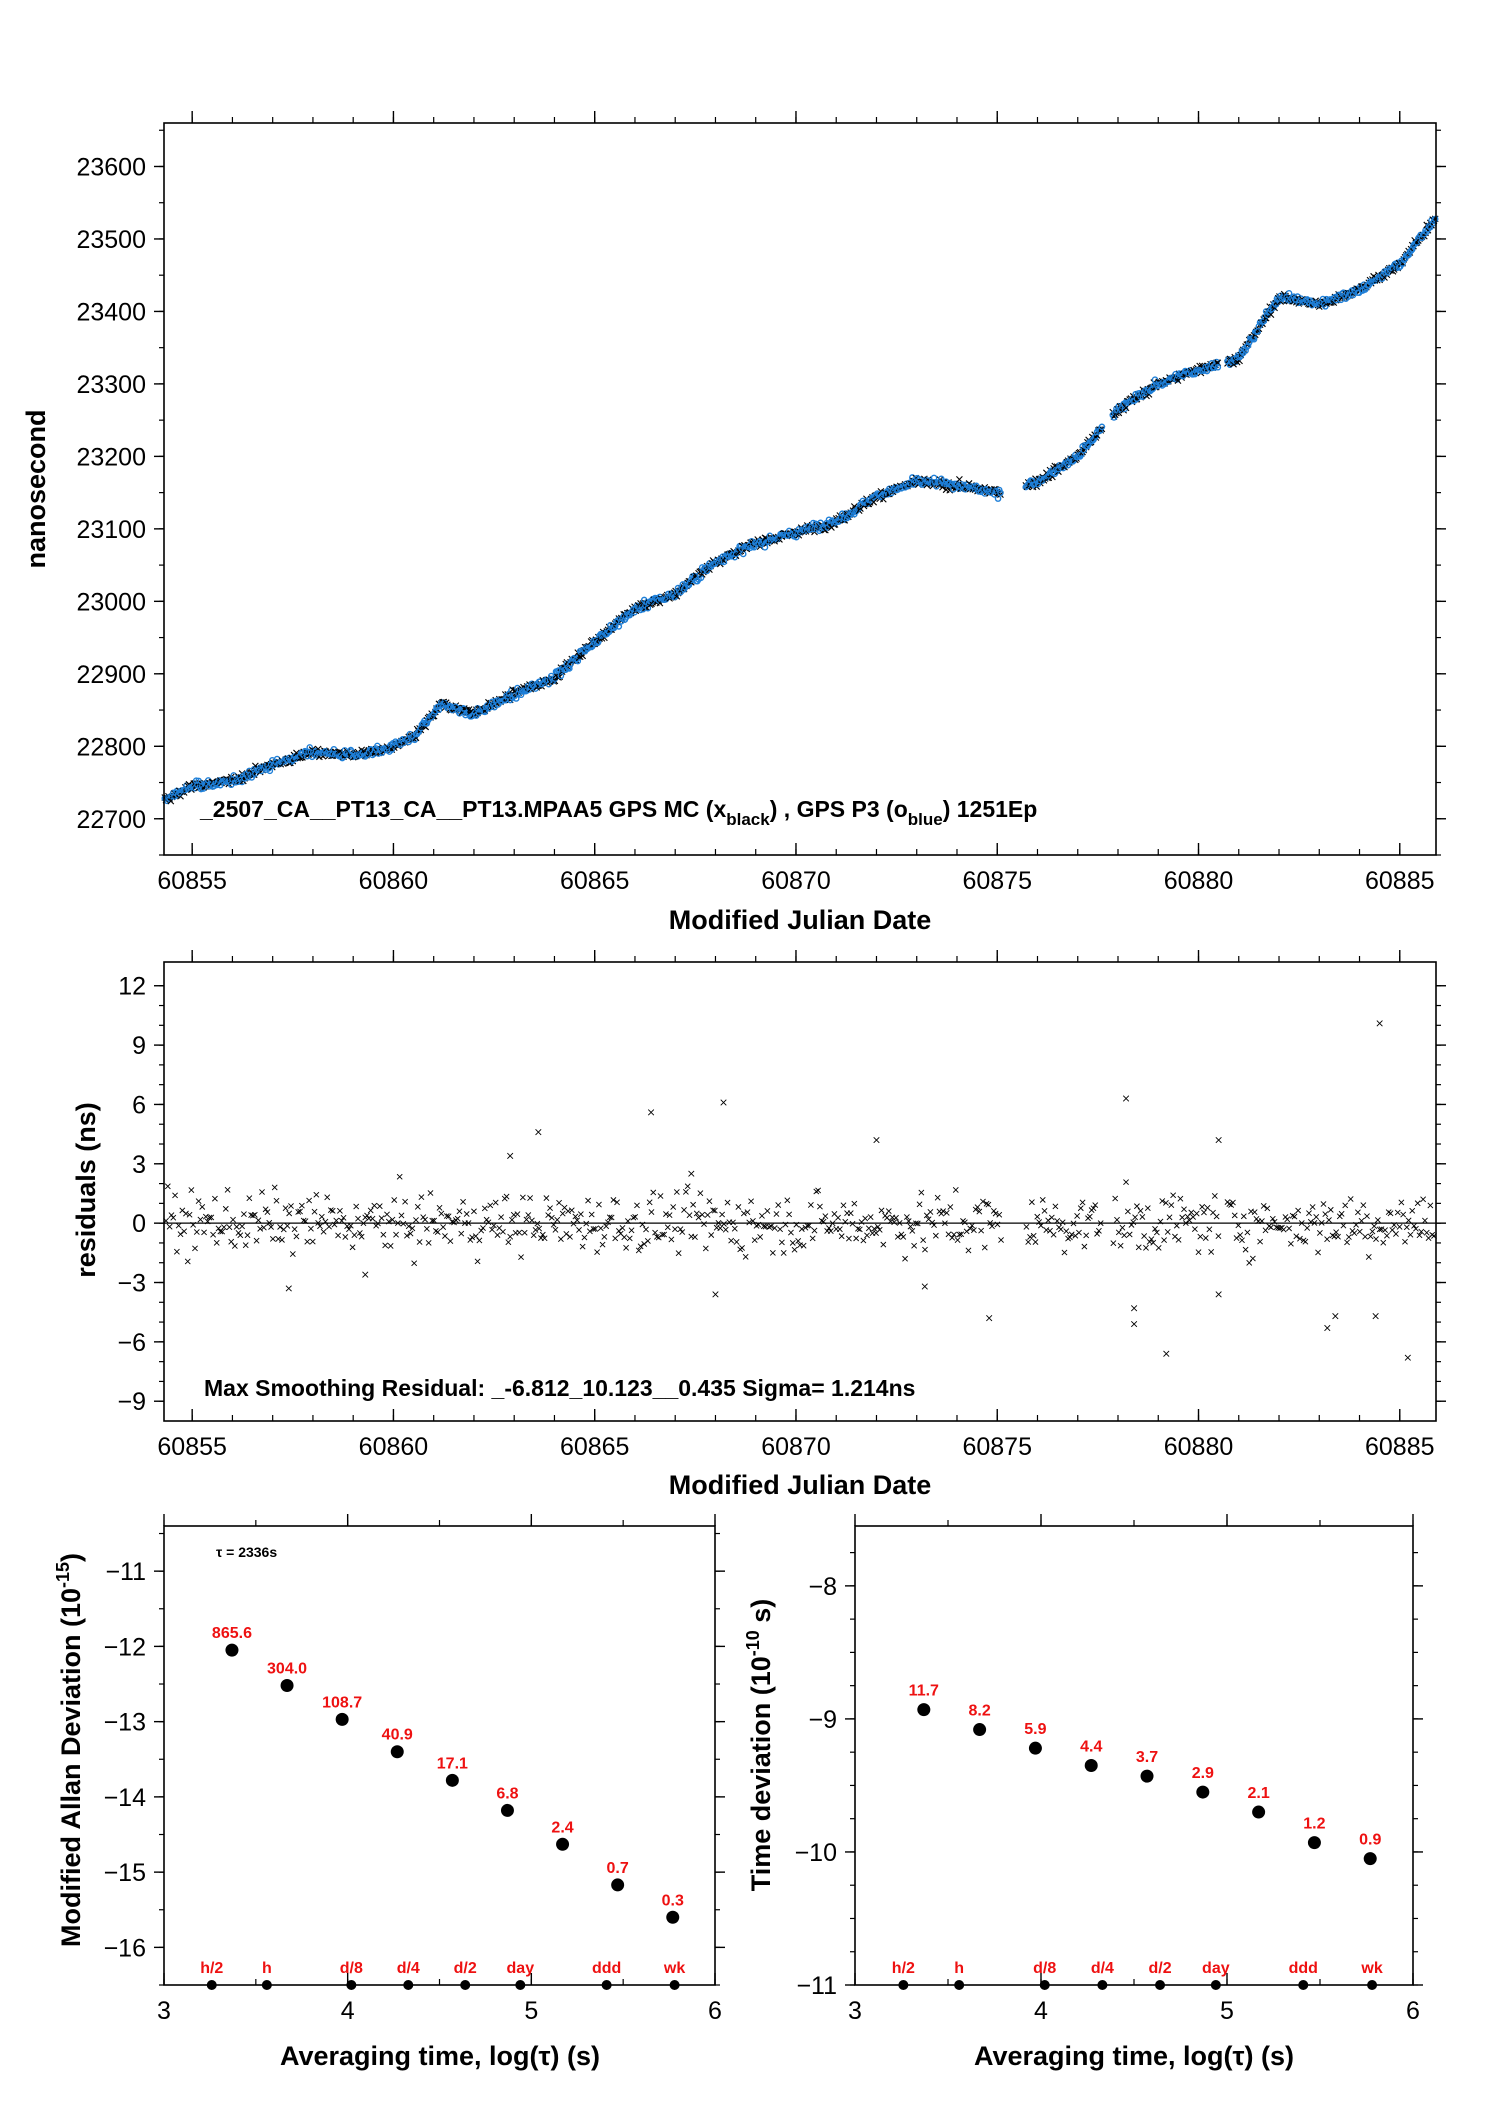  I want to click on y-tick-label: 23200, so click(111, 457).